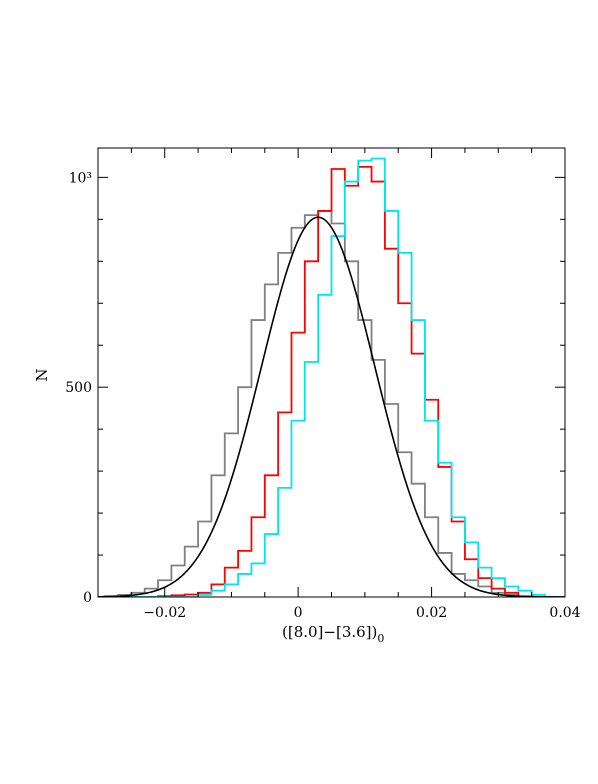 The image size is (598, 784). I want to click on x-tick-label: 0.02, so click(431, 613).